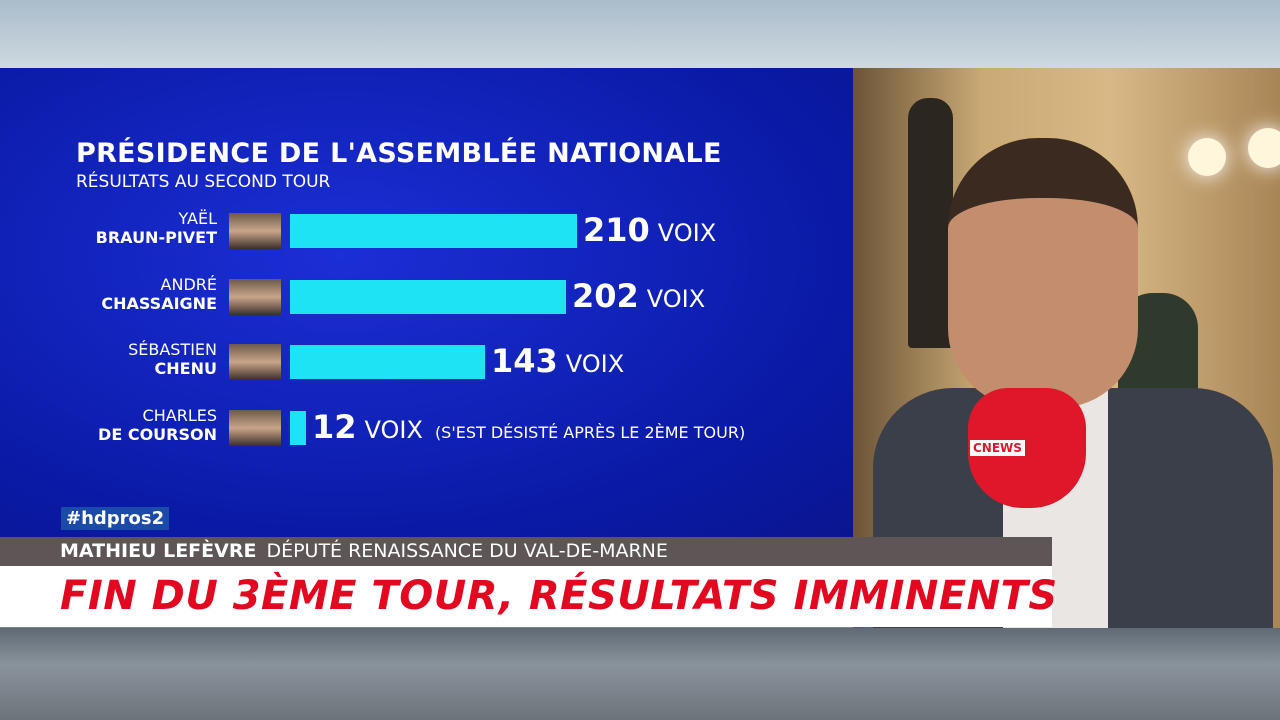 This screenshot has width=1280, height=720. Describe the element at coordinates (605, 296) in the screenshot. I see `vote-count: 202` at that location.